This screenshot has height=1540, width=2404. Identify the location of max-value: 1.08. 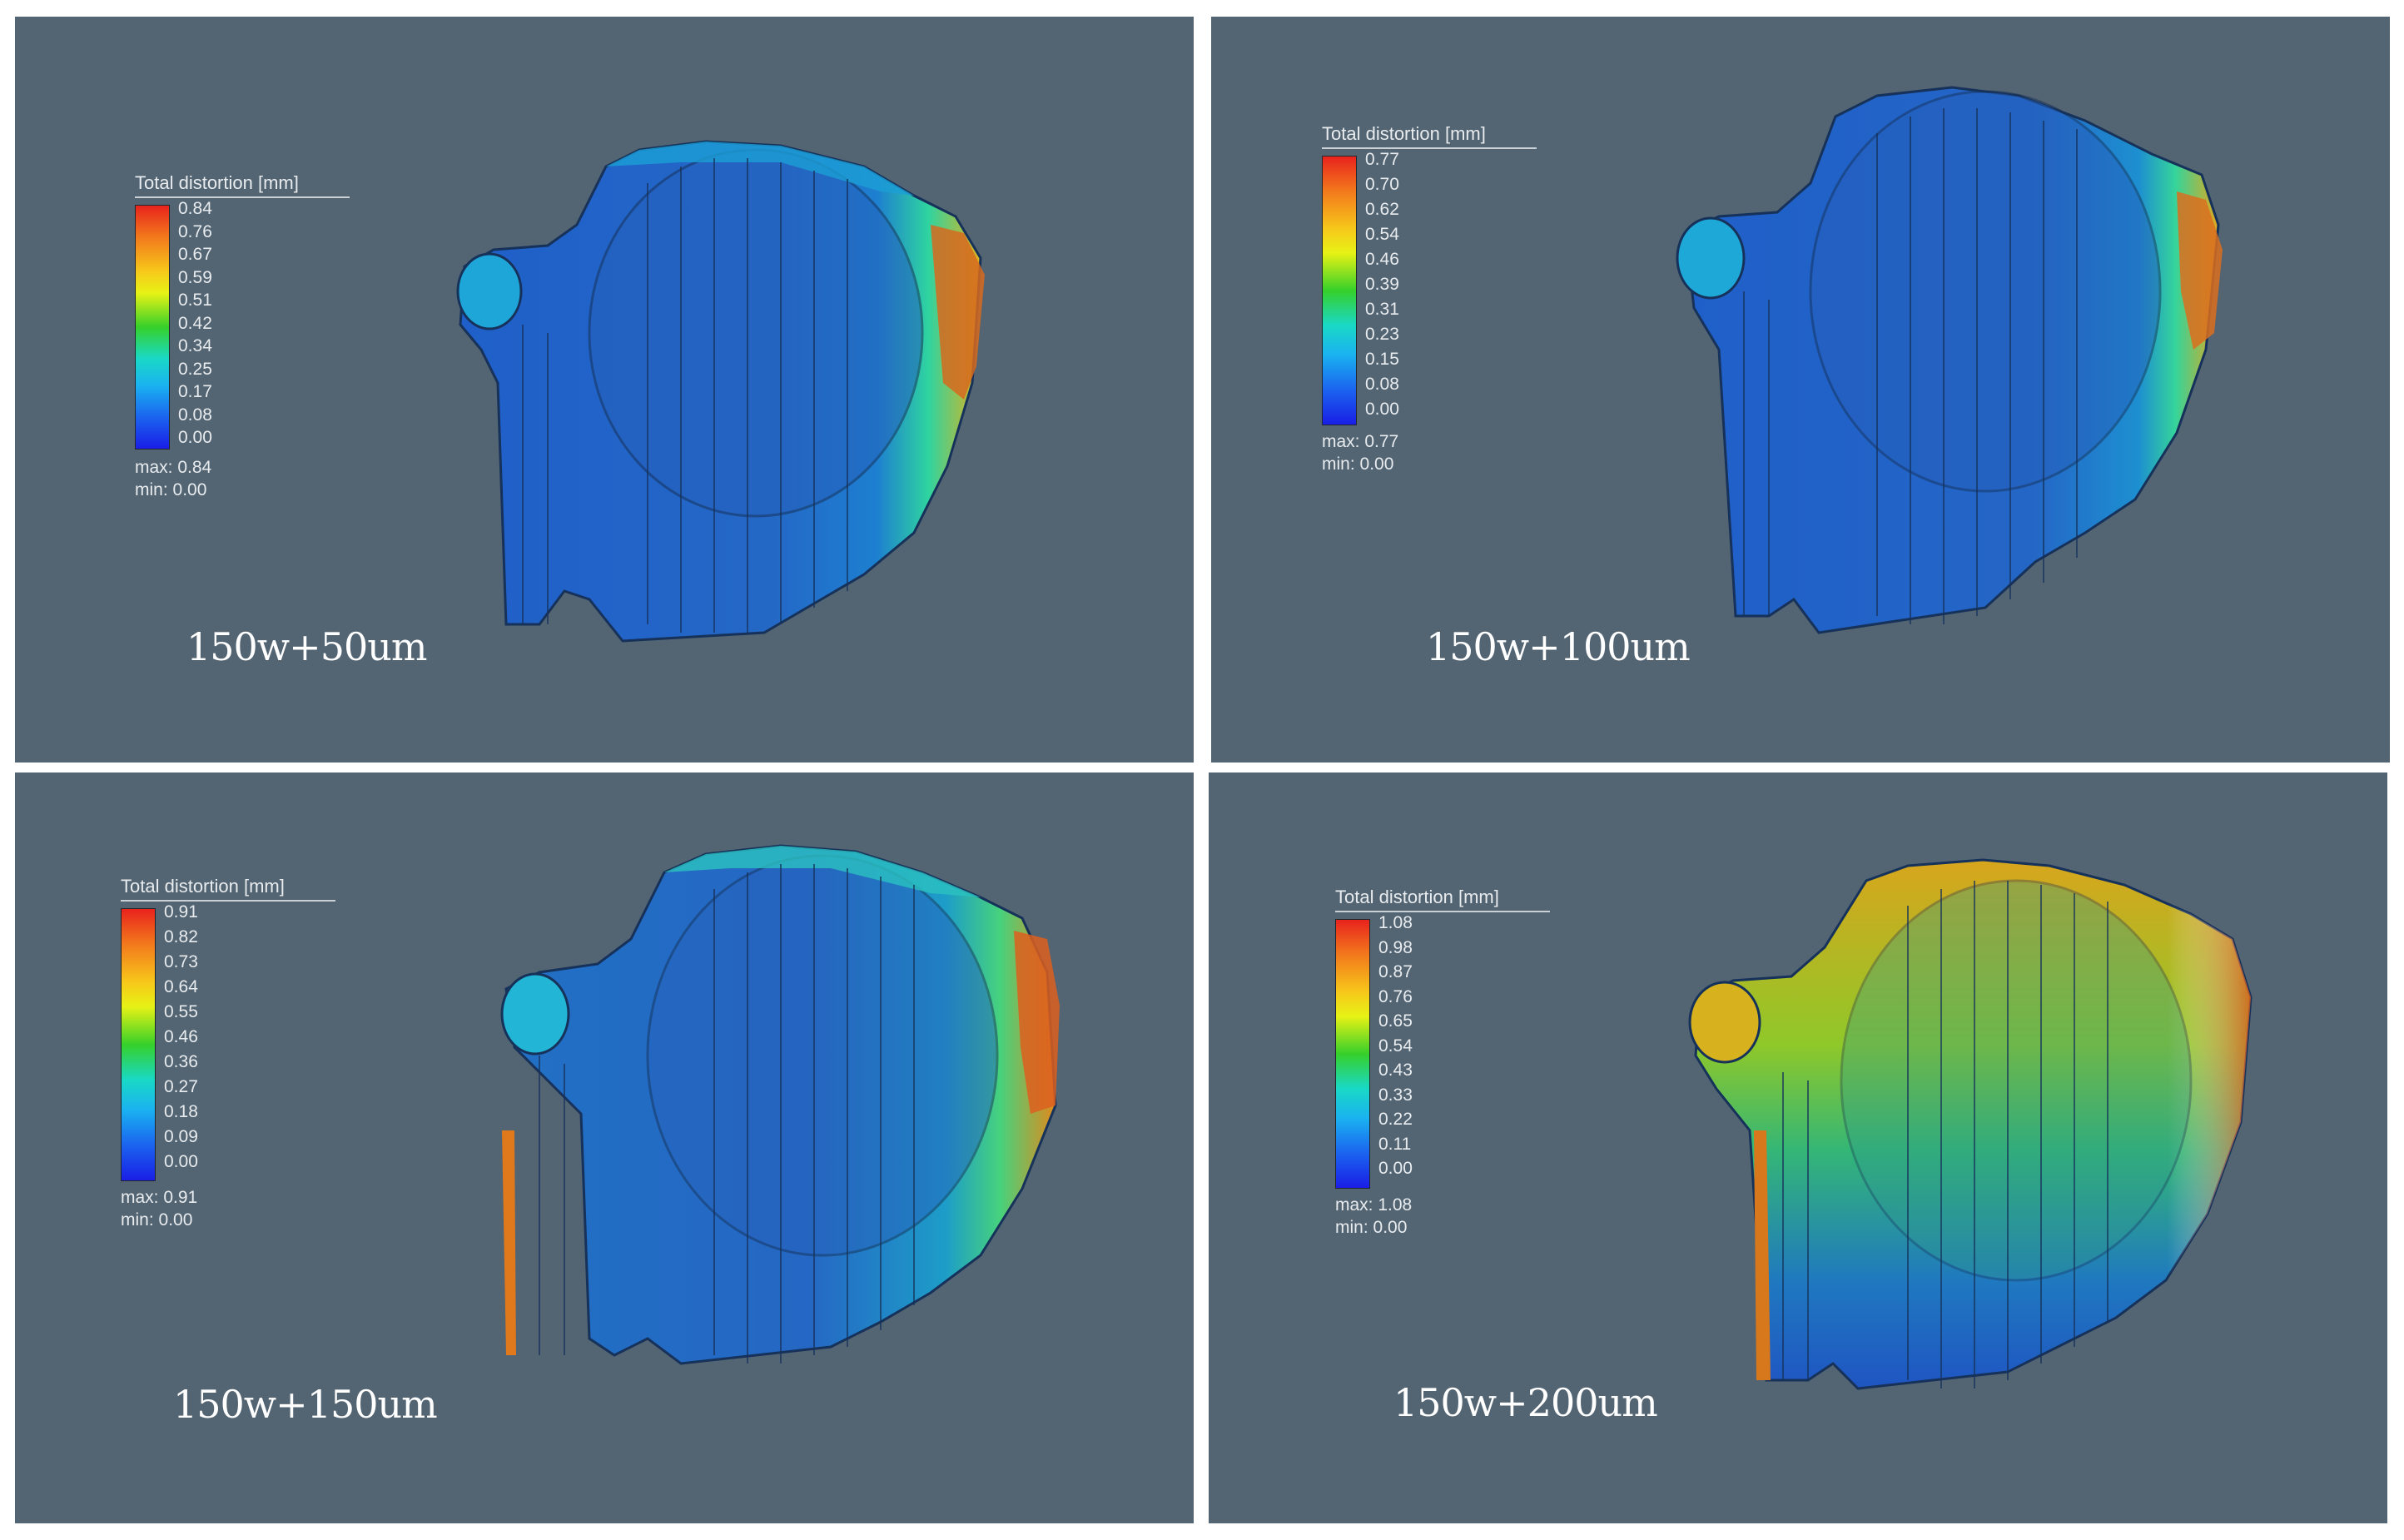
(1396, 1205).